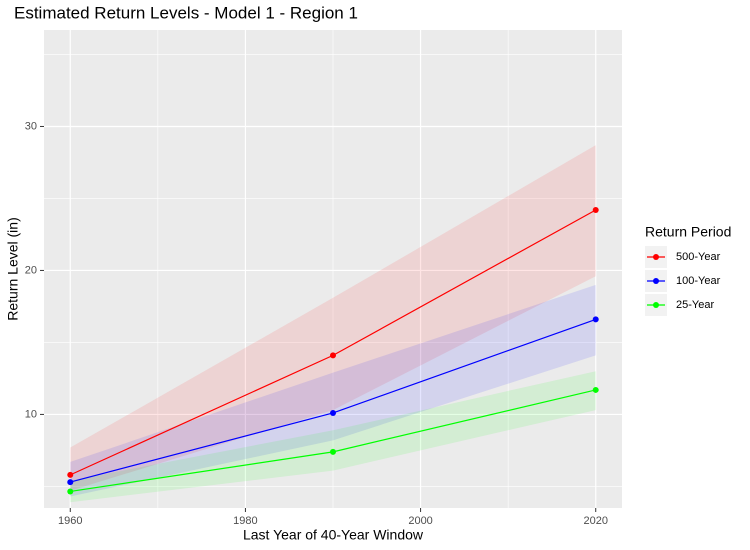 The image size is (750, 550). I want to click on x-tick-label: 1960, so click(70, 521).